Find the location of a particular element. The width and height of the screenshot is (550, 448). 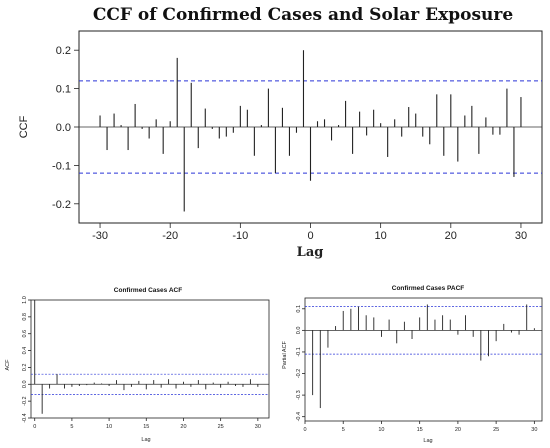

acf-ytick-label: 0.6 is located at coordinates (25, 334).